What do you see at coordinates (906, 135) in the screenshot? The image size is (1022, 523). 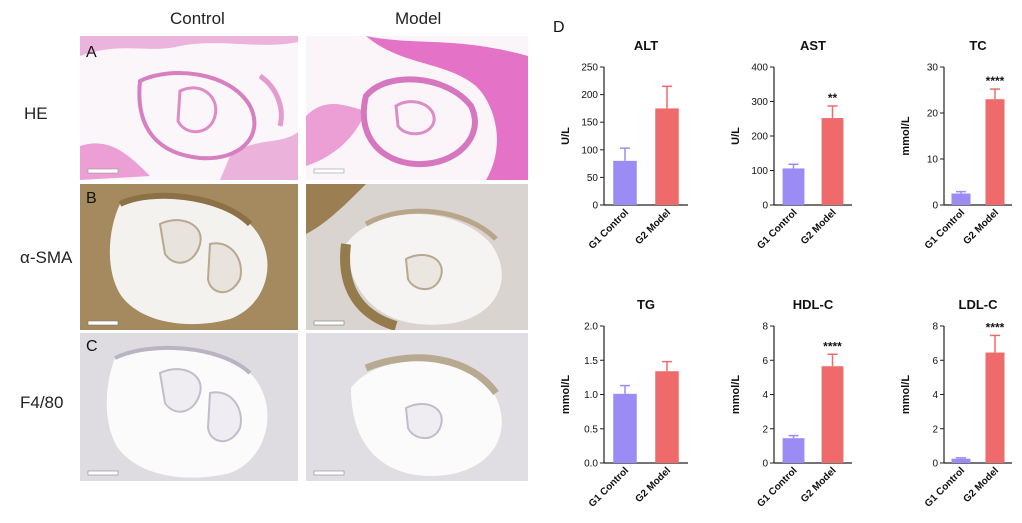 I see `tc-ylabel: mmol/L` at bounding box center [906, 135].